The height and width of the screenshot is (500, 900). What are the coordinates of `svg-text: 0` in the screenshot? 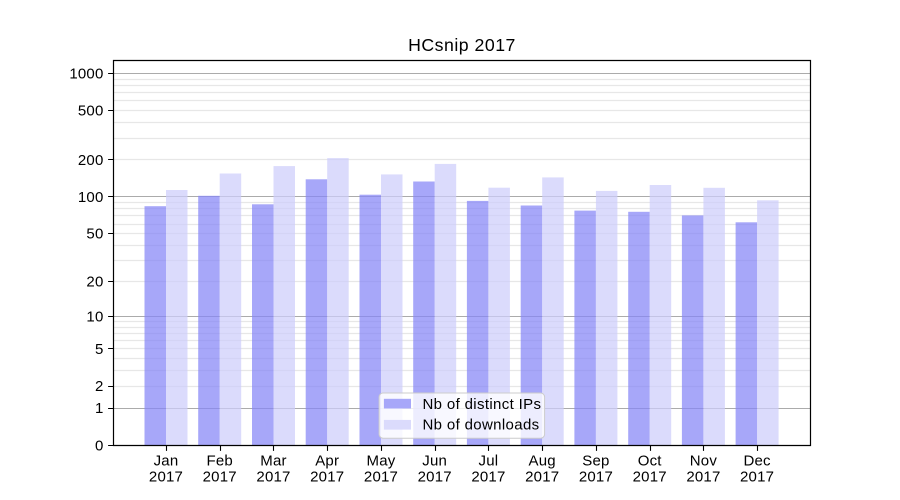 It's located at (99, 445).